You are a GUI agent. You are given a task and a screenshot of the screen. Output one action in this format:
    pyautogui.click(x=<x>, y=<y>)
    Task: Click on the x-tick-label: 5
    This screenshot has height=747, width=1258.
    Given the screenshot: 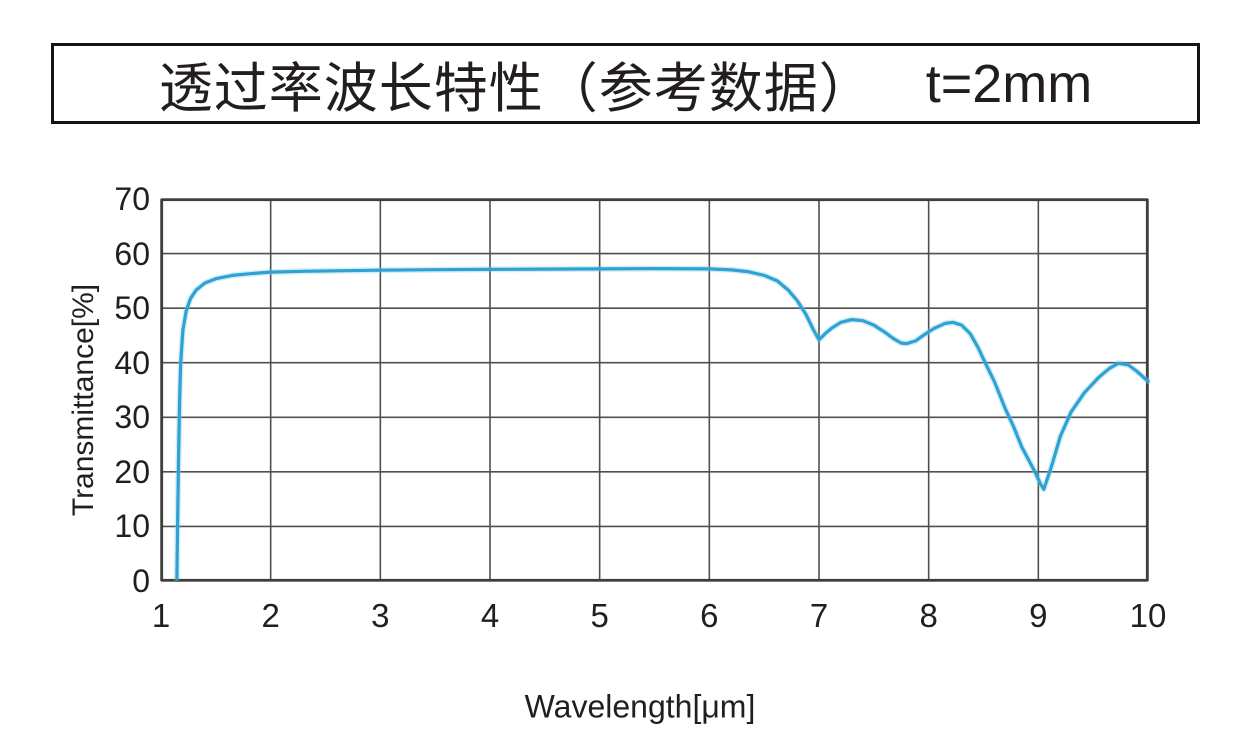 What is the action you would take?
    pyautogui.click(x=599, y=615)
    